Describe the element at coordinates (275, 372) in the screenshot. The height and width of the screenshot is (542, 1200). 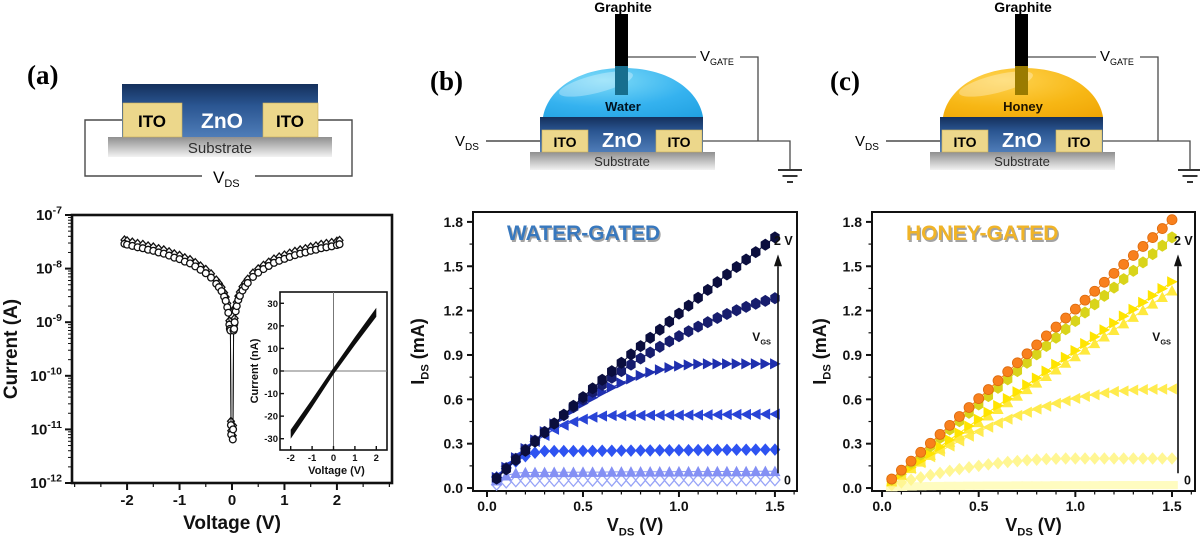
I see `inset-y-tick: 0` at that location.